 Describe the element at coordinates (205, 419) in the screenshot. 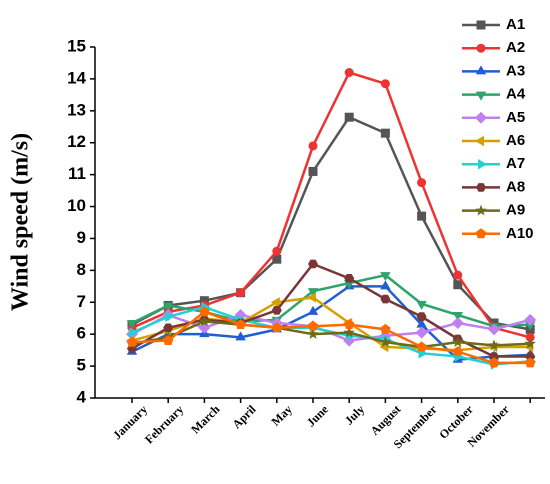

I see `x-tick-label: March` at that location.